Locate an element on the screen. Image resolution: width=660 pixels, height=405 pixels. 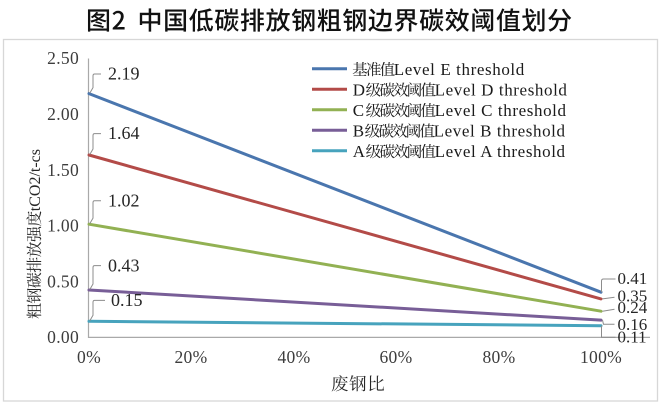
svg-text: Level E threshold is located at coordinates (459, 69).